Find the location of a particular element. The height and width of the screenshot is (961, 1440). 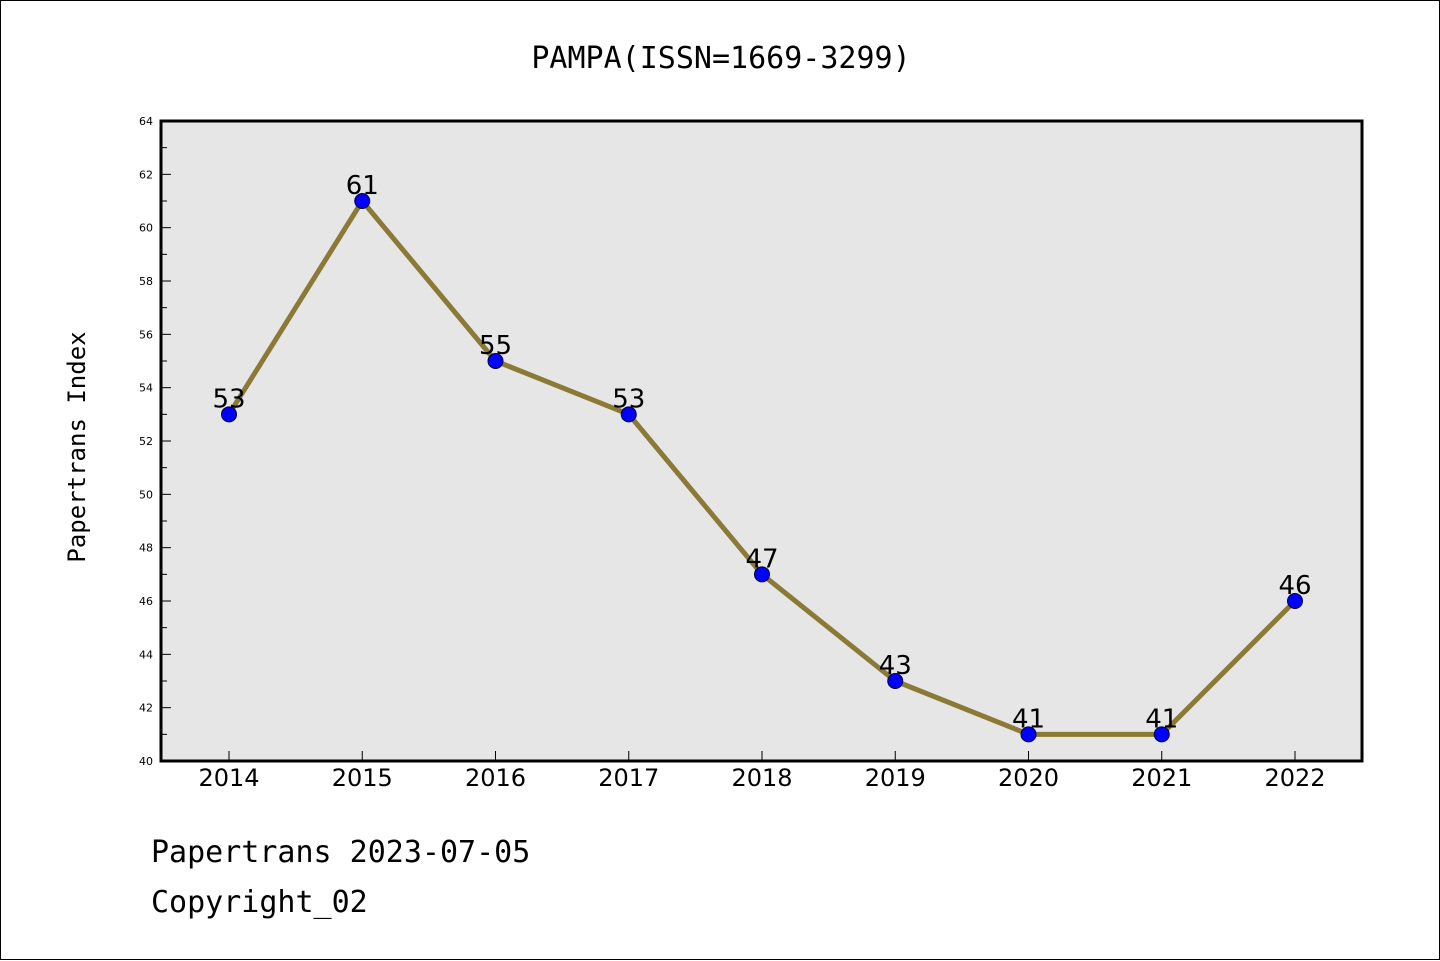

data-label: 47 is located at coordinates (761, 559).